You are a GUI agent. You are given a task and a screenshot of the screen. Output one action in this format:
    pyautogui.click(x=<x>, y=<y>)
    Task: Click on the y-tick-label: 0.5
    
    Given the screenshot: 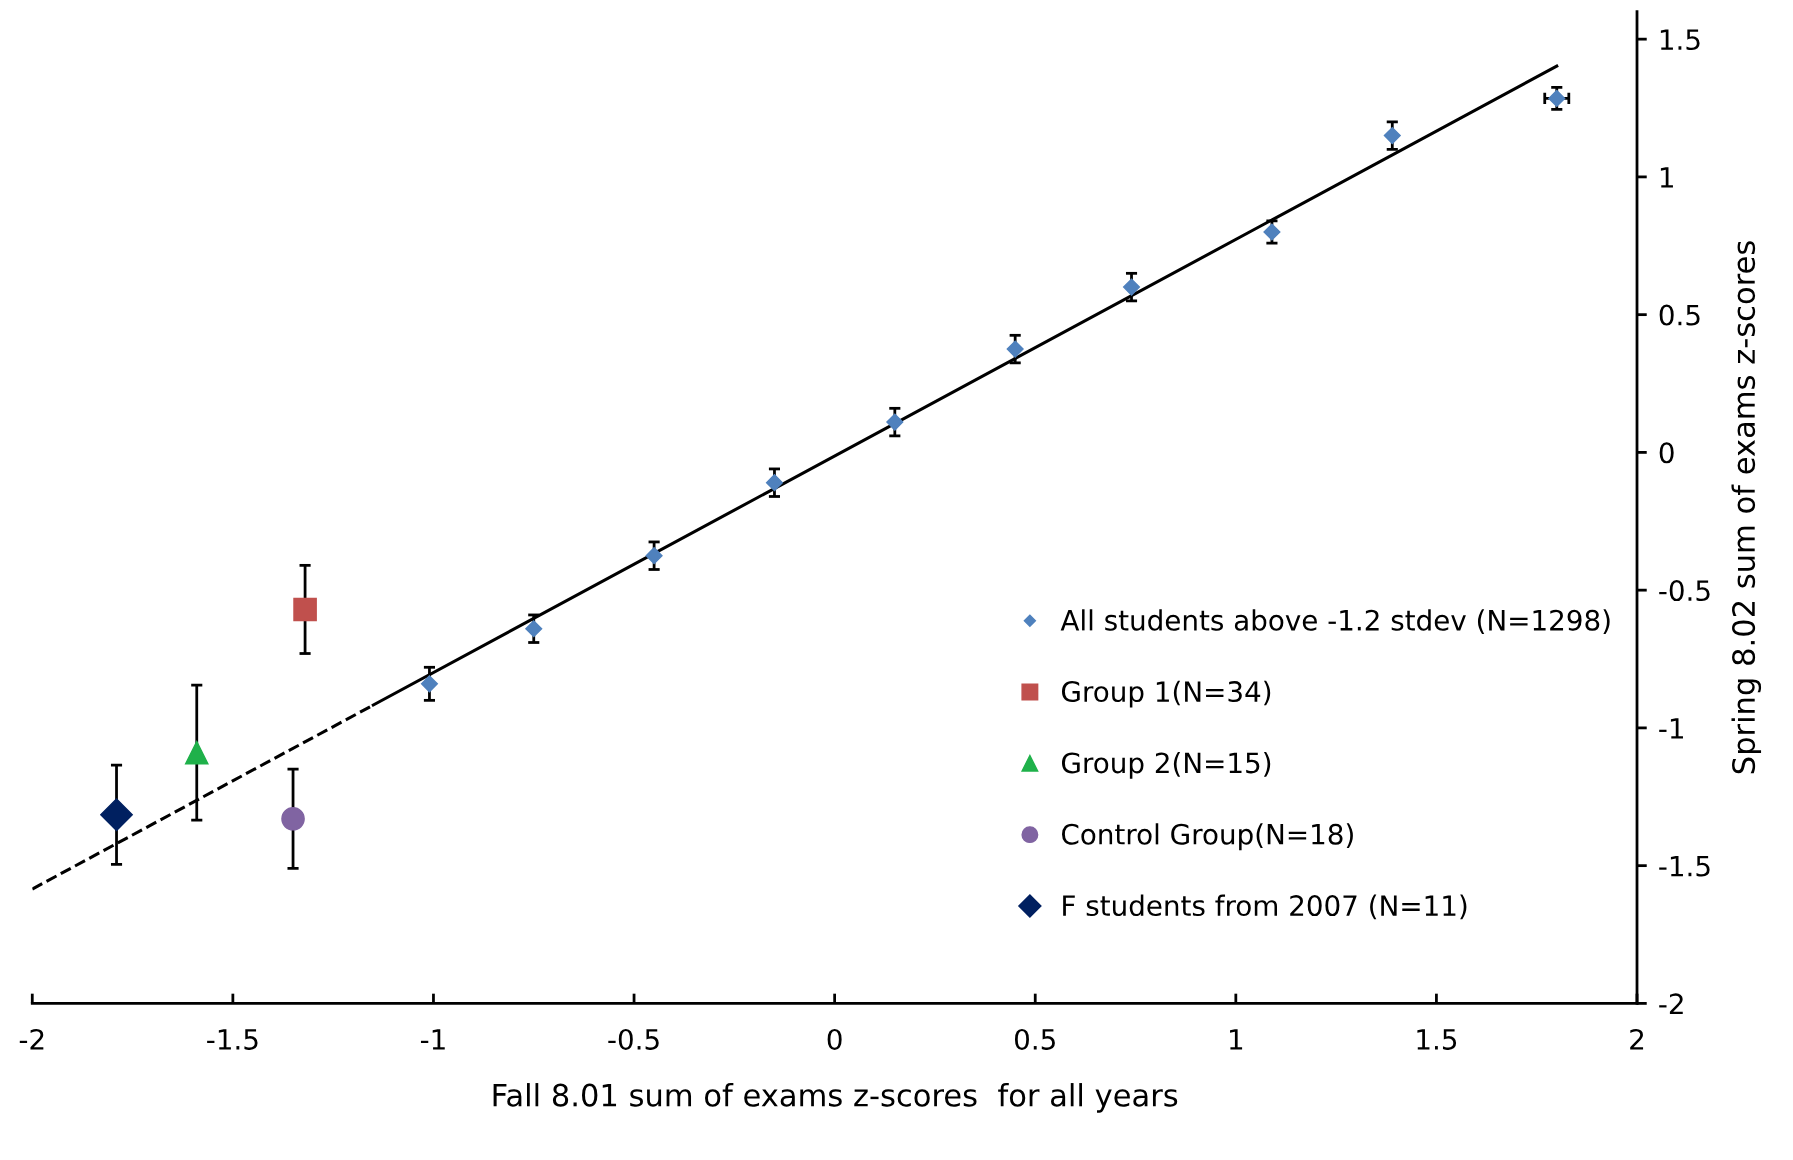 What is the action you would take?
    pyautogui.click(x=1679, y=315)
    